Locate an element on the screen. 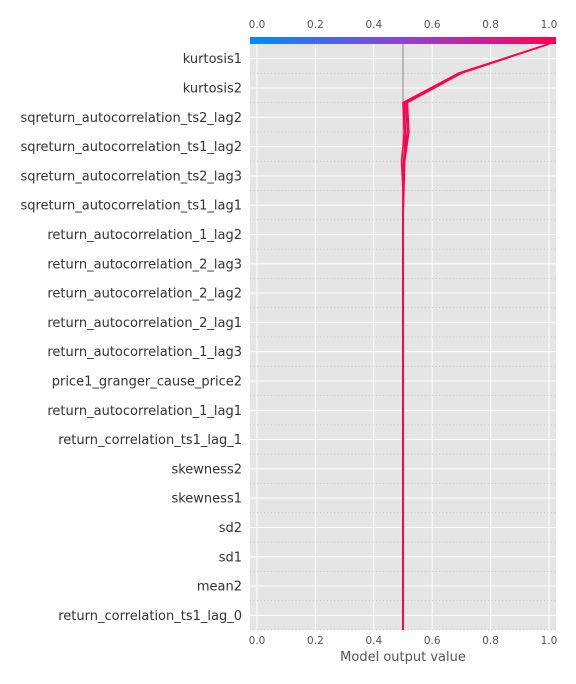 The width and height of the screenshot is (576, 684). feature-label-1: kurtosis2 is located at coordinates (212, 88).